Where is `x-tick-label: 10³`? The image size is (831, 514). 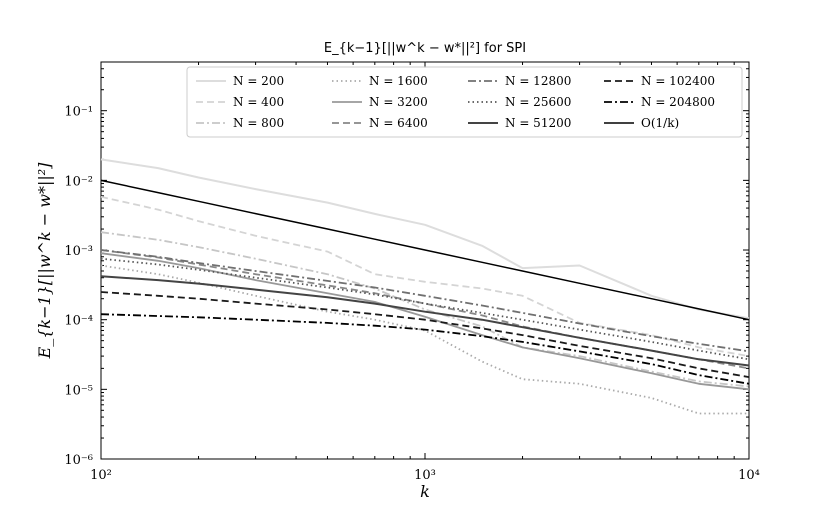 x-tick-label: 10³ is located at coordinates (425, 475).